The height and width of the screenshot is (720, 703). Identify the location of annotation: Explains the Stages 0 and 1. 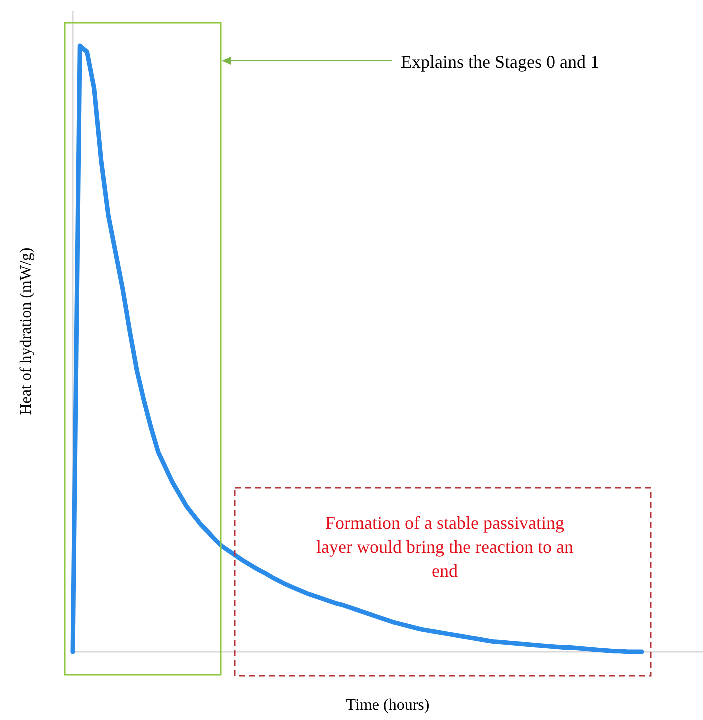
(500, 62).